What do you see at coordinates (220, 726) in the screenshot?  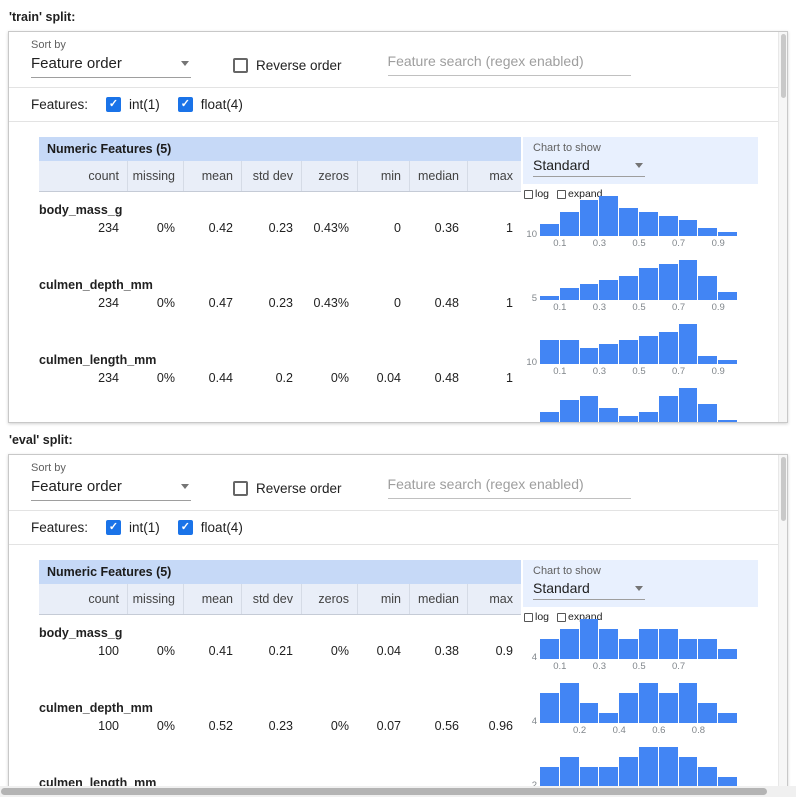 I see `stat-mean: 0.52` at bounding box center [220, 726].